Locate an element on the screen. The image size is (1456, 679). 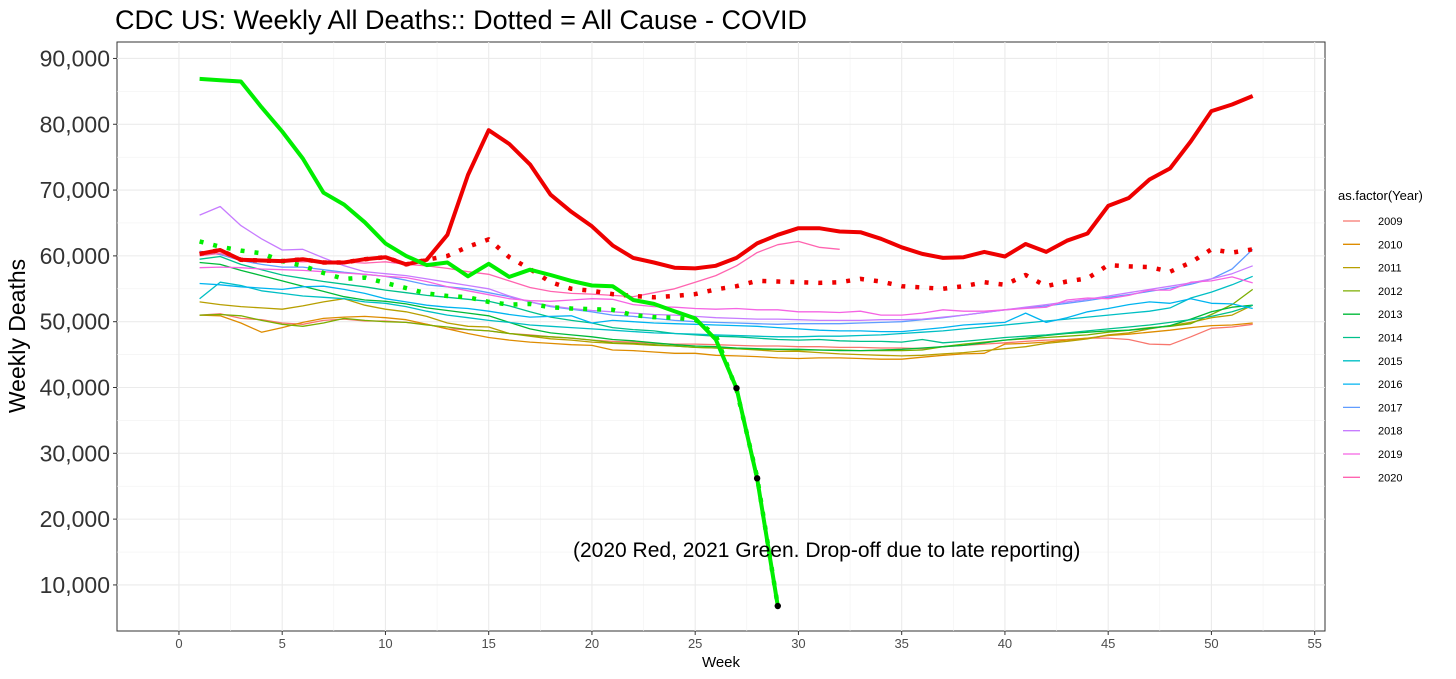
x-axis-label: Week is located at coordinates (721, 662).